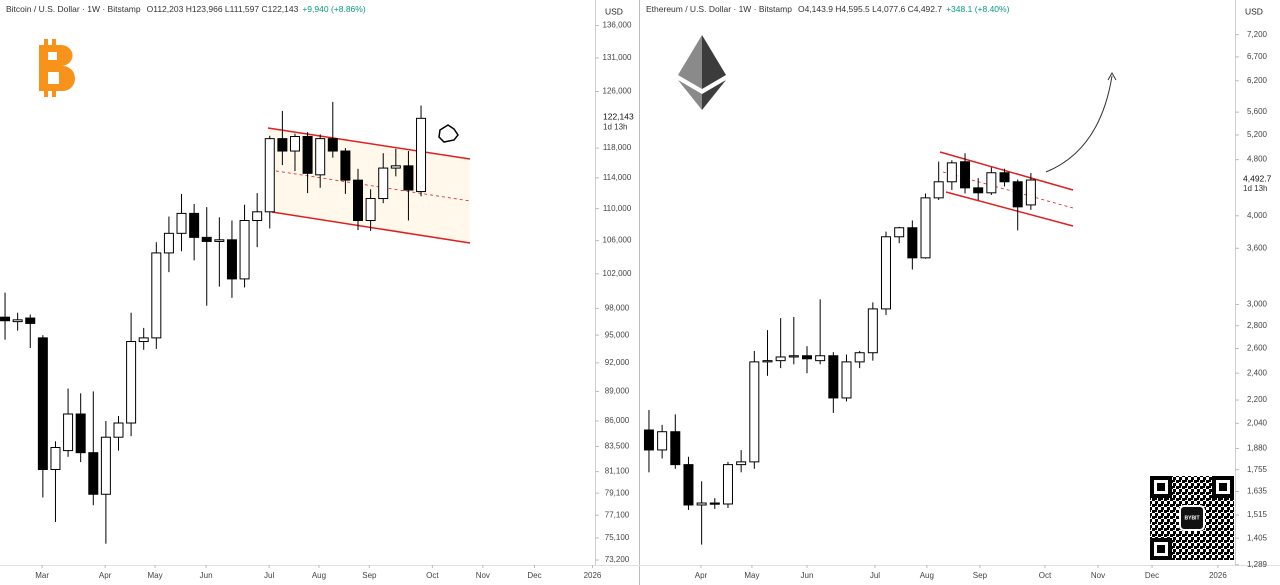 This screenshot has width=1280, height=585. Describe the element at coordinates (618, 117) in the screenshot. I see `last-price-label: 122,143` at that location.